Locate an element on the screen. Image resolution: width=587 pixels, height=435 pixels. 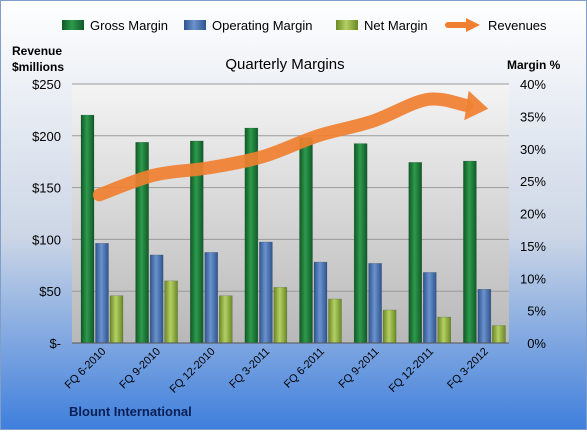
right-tick-label: 30% is located at coordinates (533, 149).